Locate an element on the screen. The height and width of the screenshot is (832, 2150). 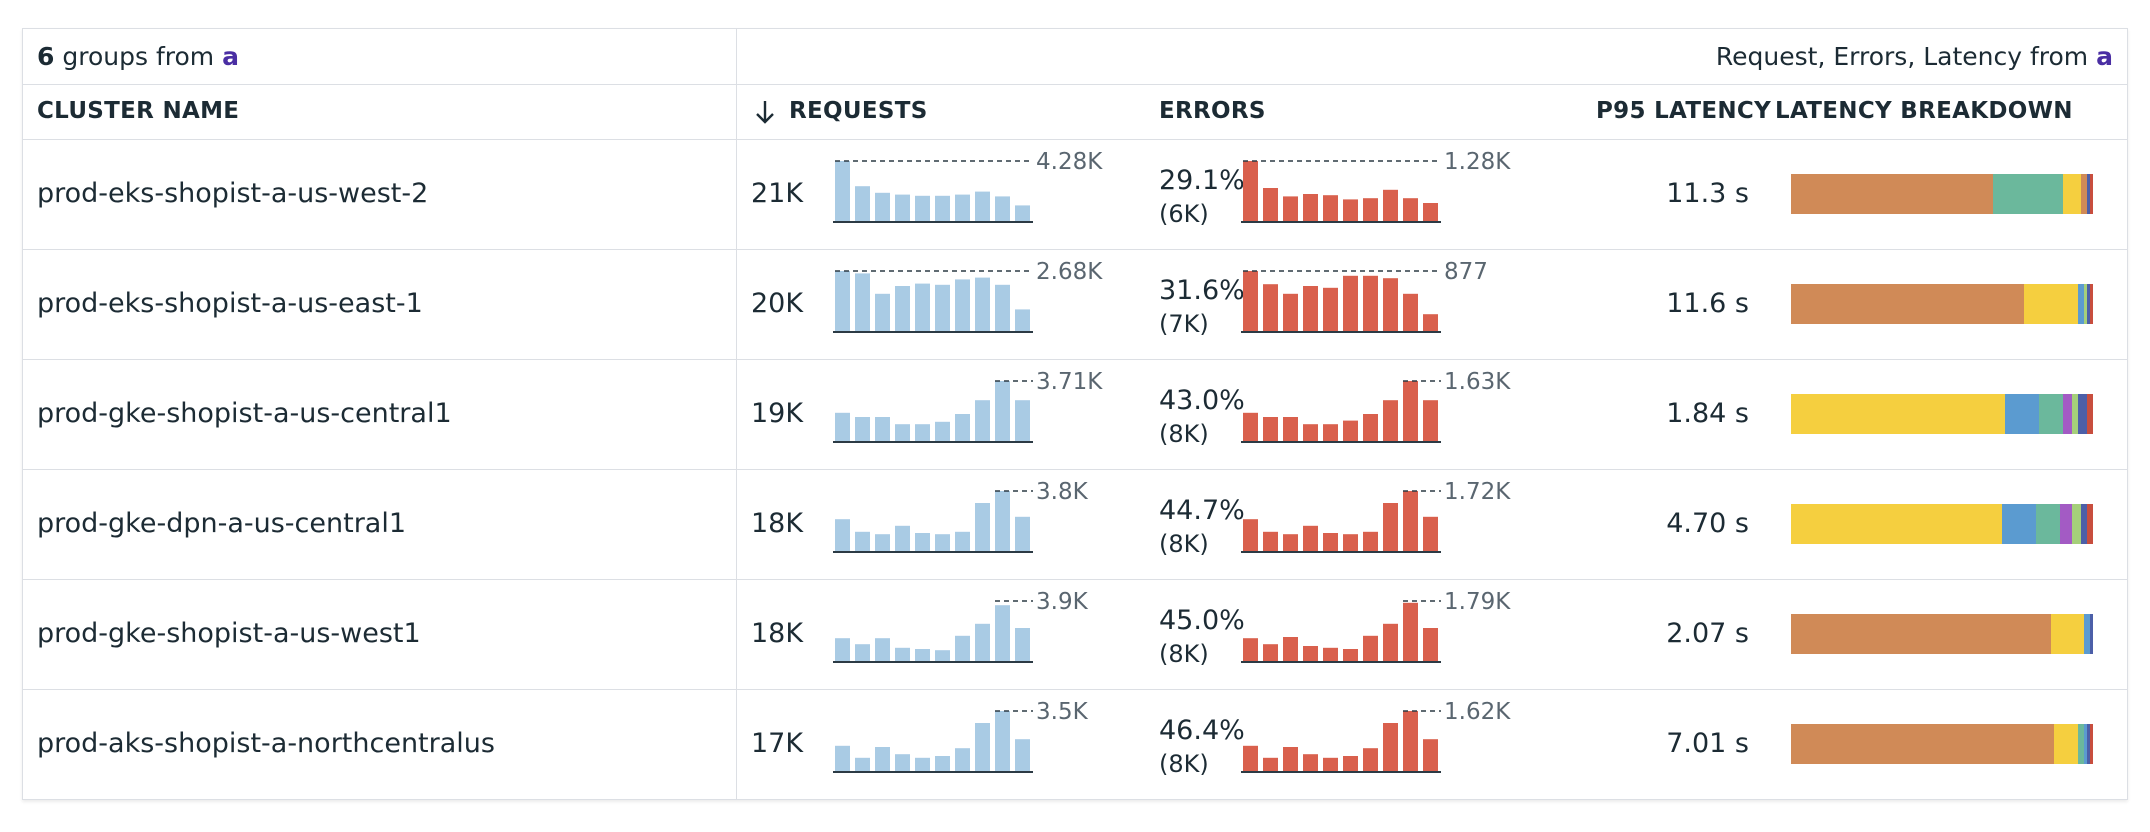
cluster-name: prod-gke-dpn-a-us-central1 is located at coordinates (380, 524).